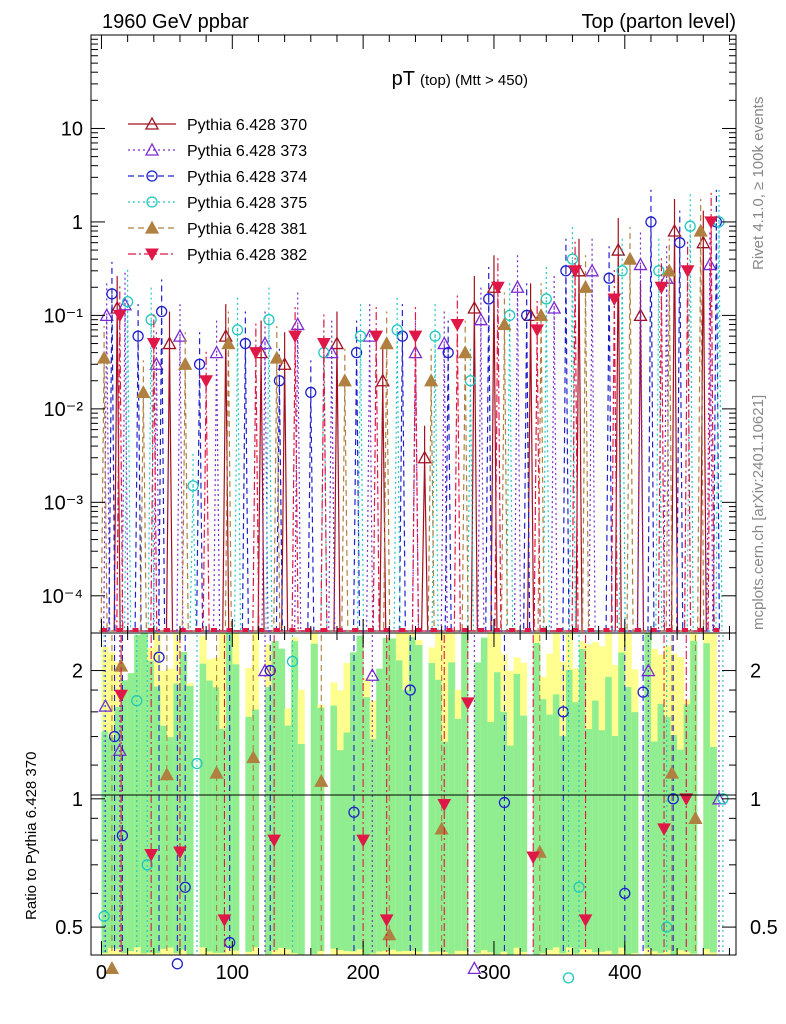  I want to click on ratio-ytick-label-right: 0.5, so click(764, 928).